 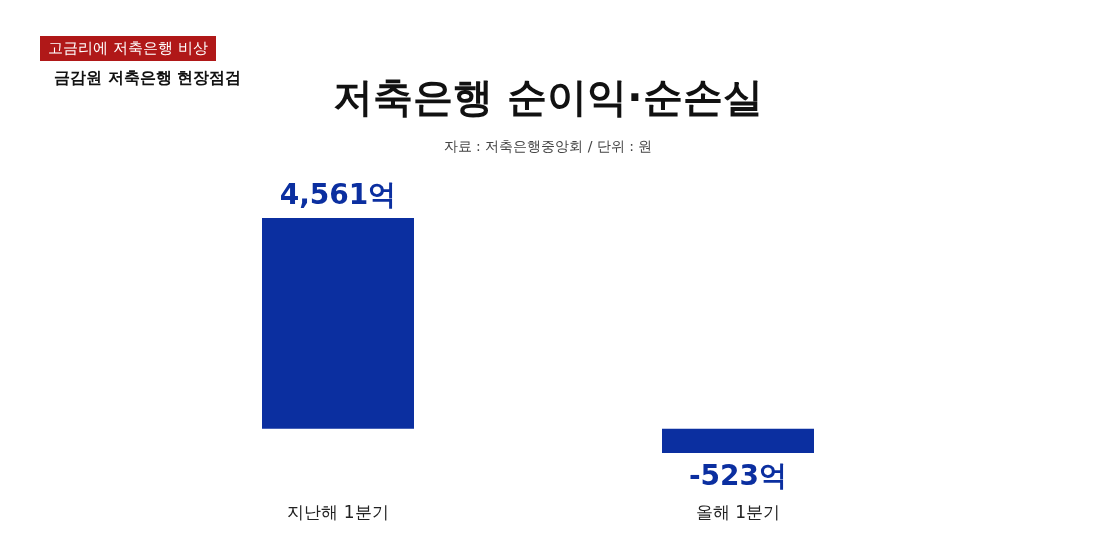 I want to click on x-tick-label: 올해 1분기, so click(x=738, y=512).